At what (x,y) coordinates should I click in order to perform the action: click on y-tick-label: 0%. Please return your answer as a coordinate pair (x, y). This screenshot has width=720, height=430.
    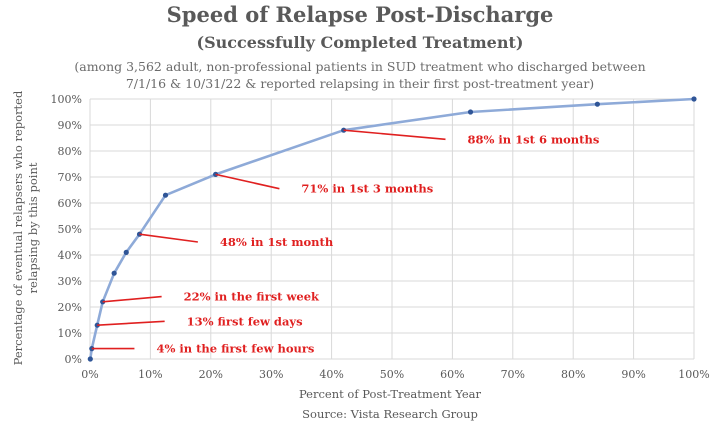
    Looking at the image, I should click on (73, 359).